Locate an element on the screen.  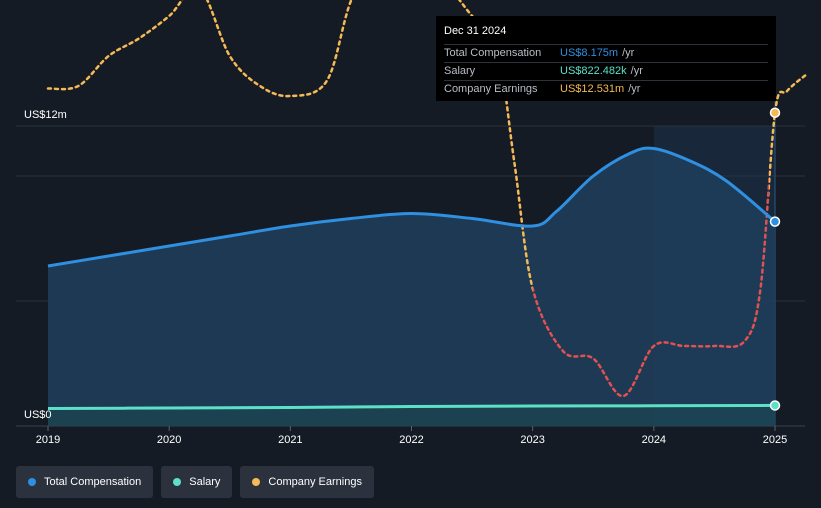
earnings-line-negative is located at coordinates (650, 282).